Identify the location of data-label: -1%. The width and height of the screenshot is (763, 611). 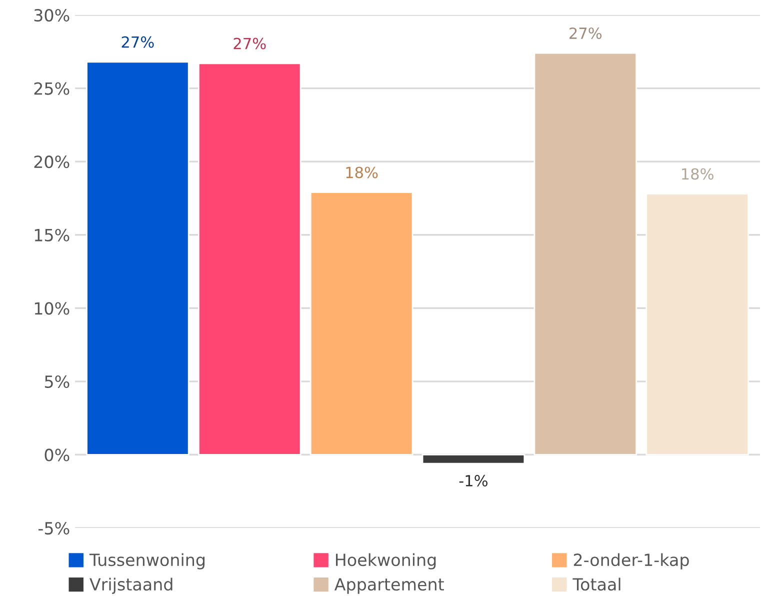
(473, 480).